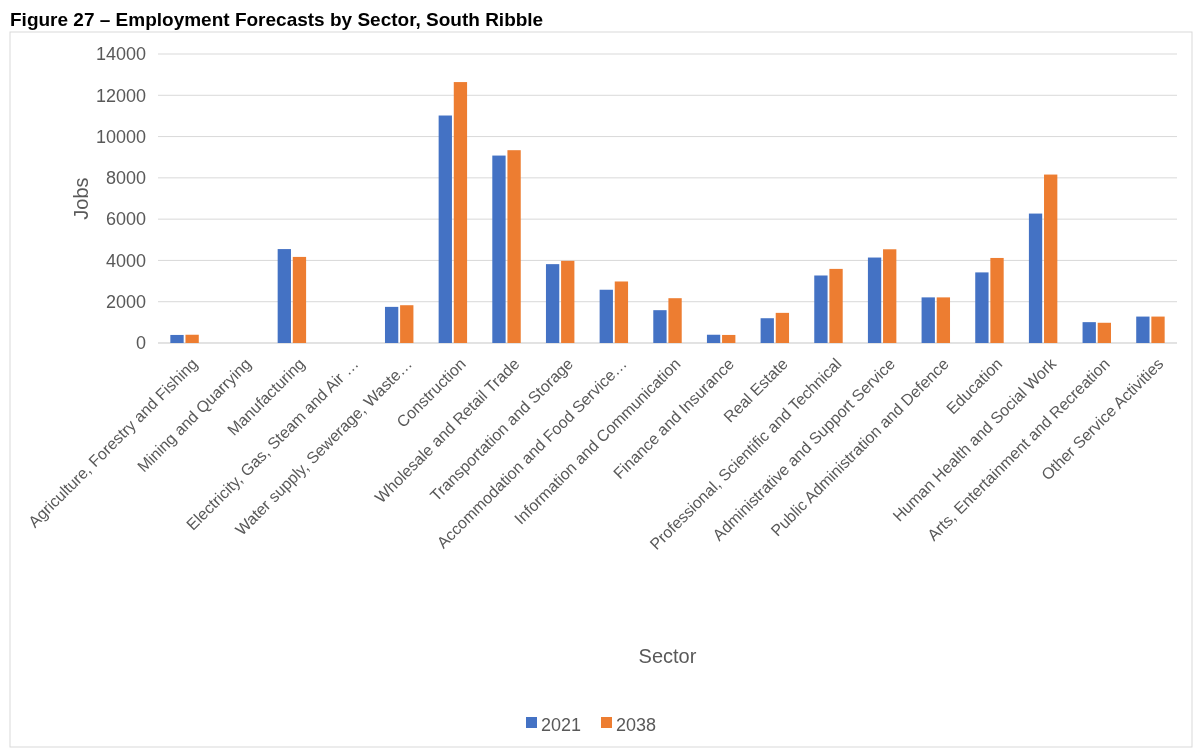 Image resolution: width=1202 pixels, height=749 pixels. What do you see at coordinates (81, 198) in the screenshot?
I see `y-axis-title: Jobs` at bounding box center [81, 198].